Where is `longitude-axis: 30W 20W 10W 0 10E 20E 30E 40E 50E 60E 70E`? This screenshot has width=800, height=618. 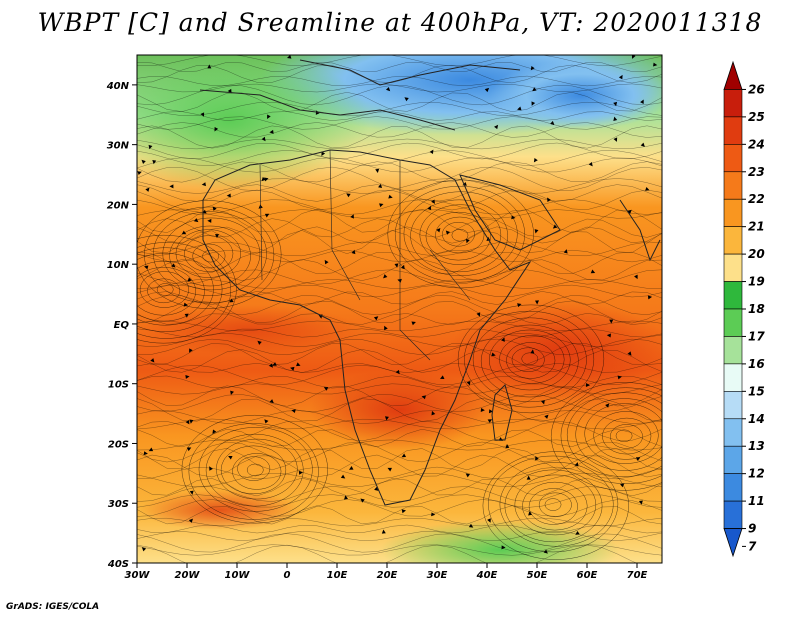
longitude-axis: 30W 20W 10W 0 10E 20E 30E 40E 50E 60E 70E is located at coordinates (386, 572).